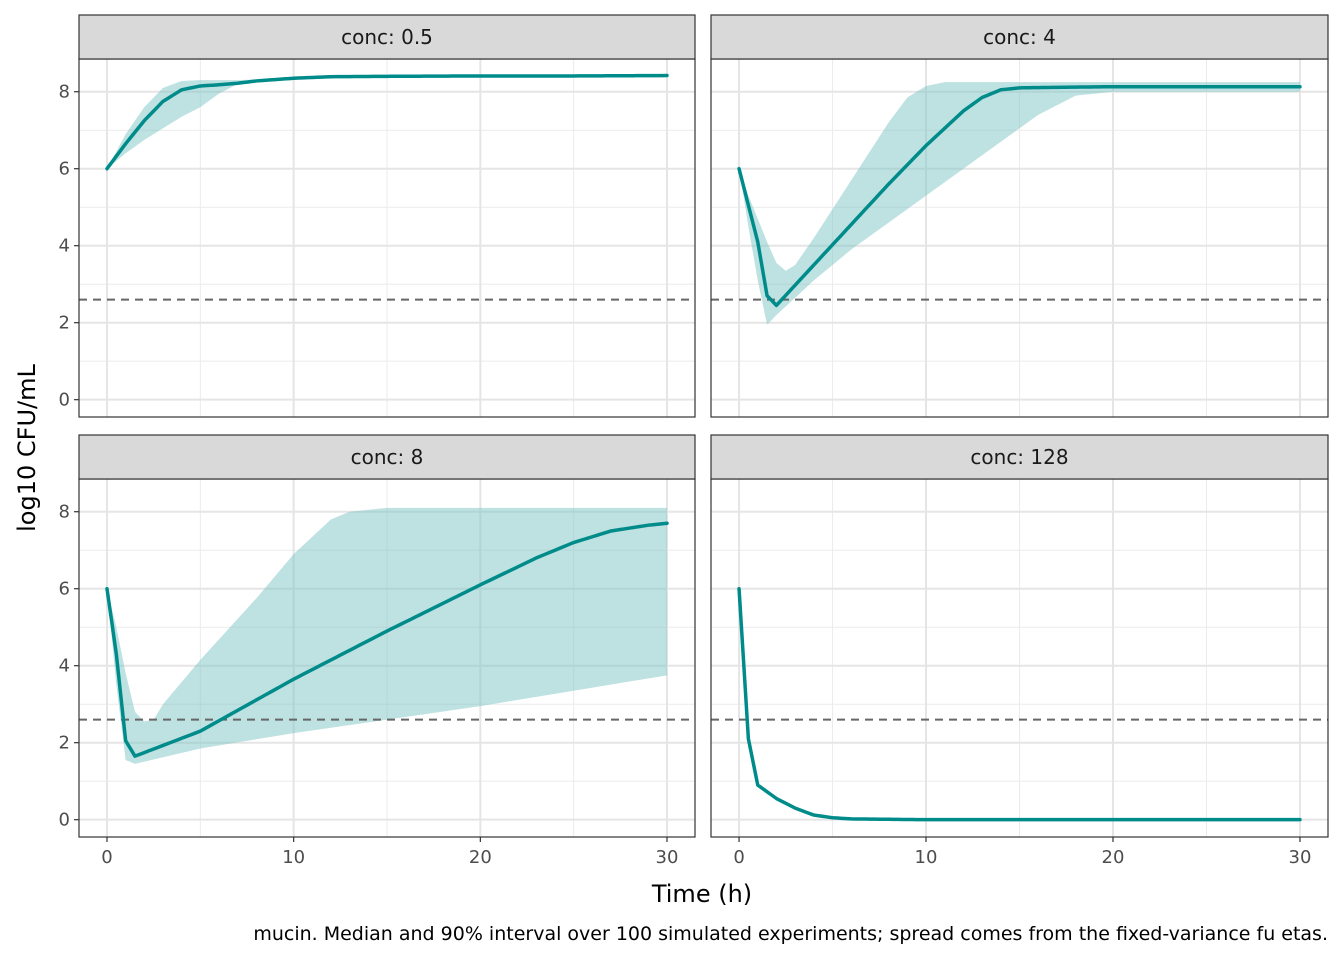  I want to click on facet-strip-label: conc: 8, so click(387, 457).